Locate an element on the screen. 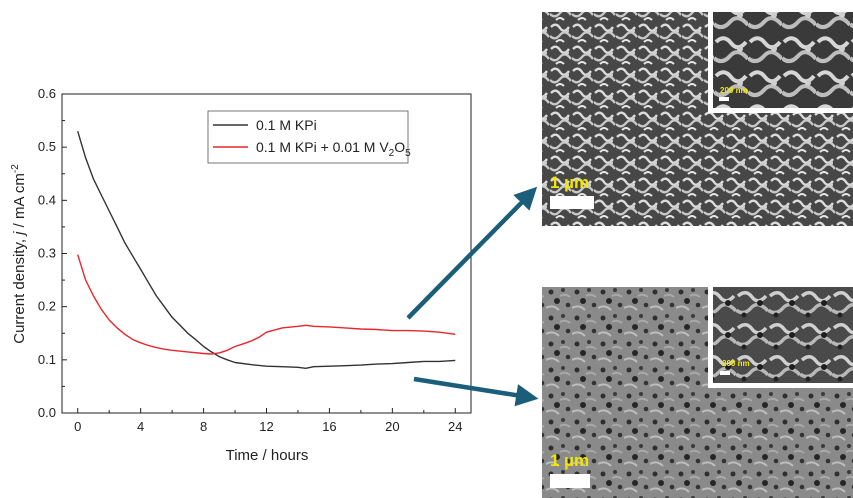  x-tick-label: 24 is located at coordinates (455, 426).